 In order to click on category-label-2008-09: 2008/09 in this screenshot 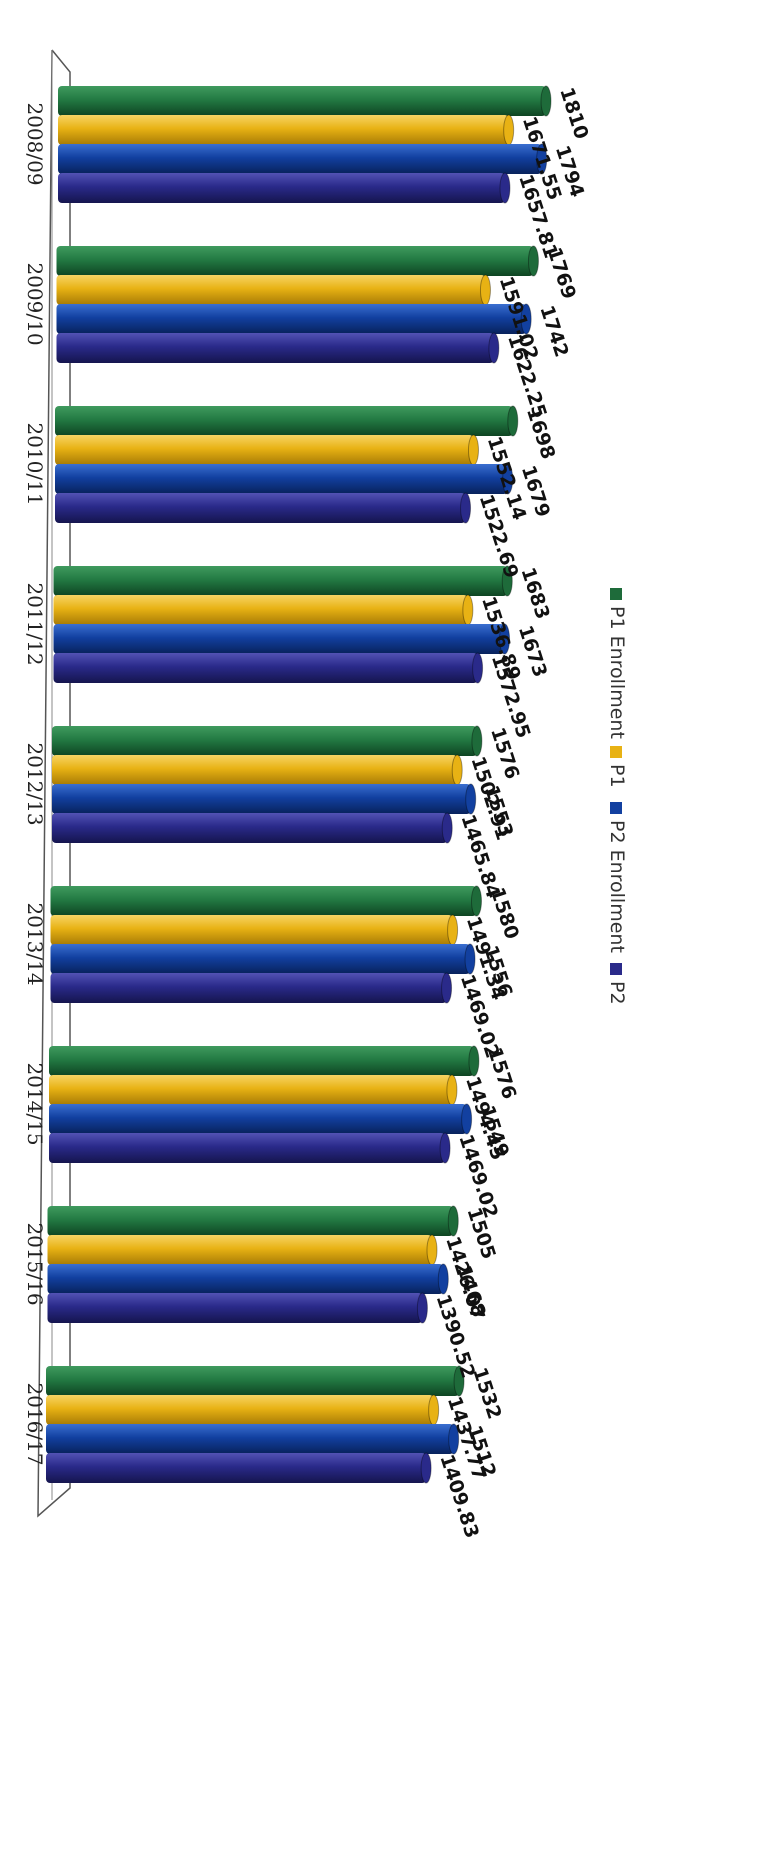, I will do `click(35, 143)`.